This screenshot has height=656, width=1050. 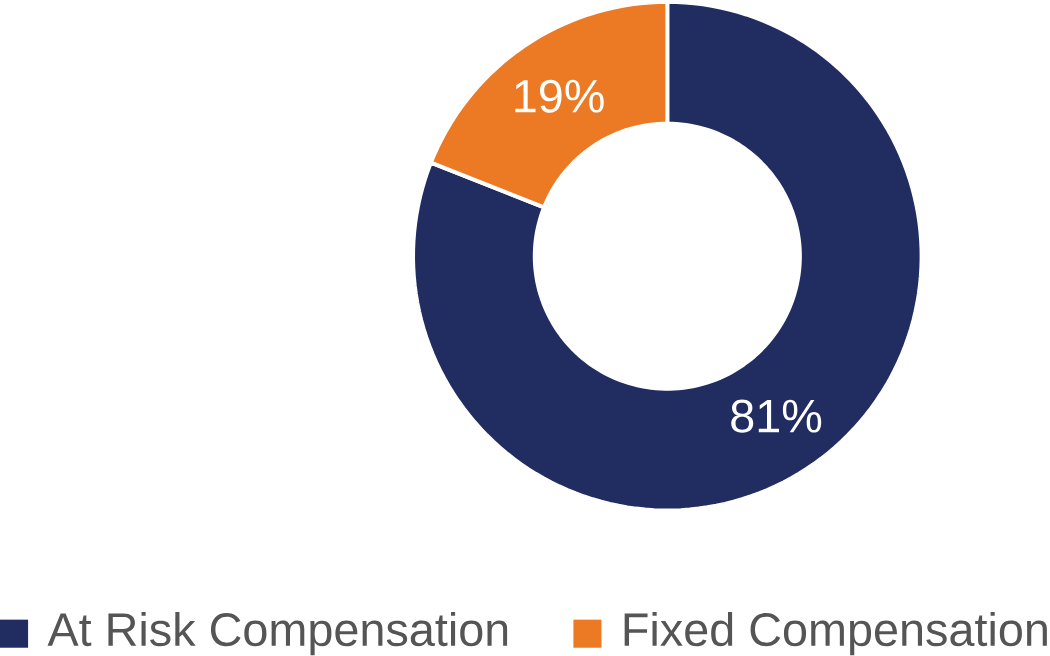 What do you see at coordinates (835, 634) in the screenshot?
I see `legend-label: Fixed Compensation` at bounding box center [835, 634].